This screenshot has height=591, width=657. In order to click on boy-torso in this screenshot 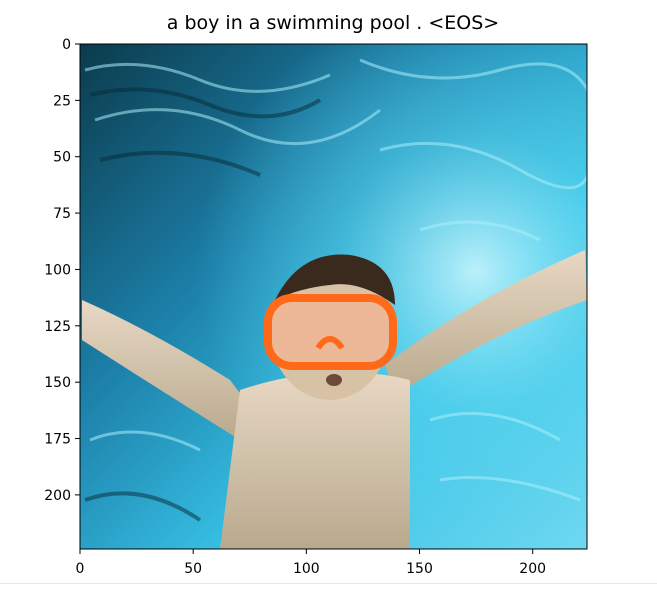, I will do `click(315, 460)`.